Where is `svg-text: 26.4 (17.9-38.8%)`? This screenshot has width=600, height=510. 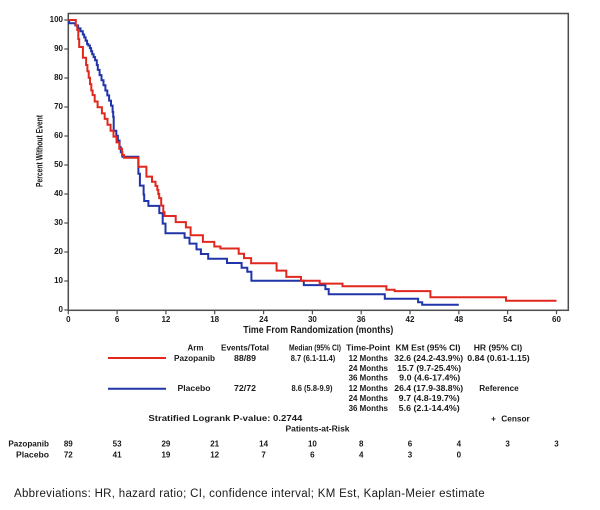 svg-text: 26.4 (17.9-38.8%) is located at coordinates (428, 388).